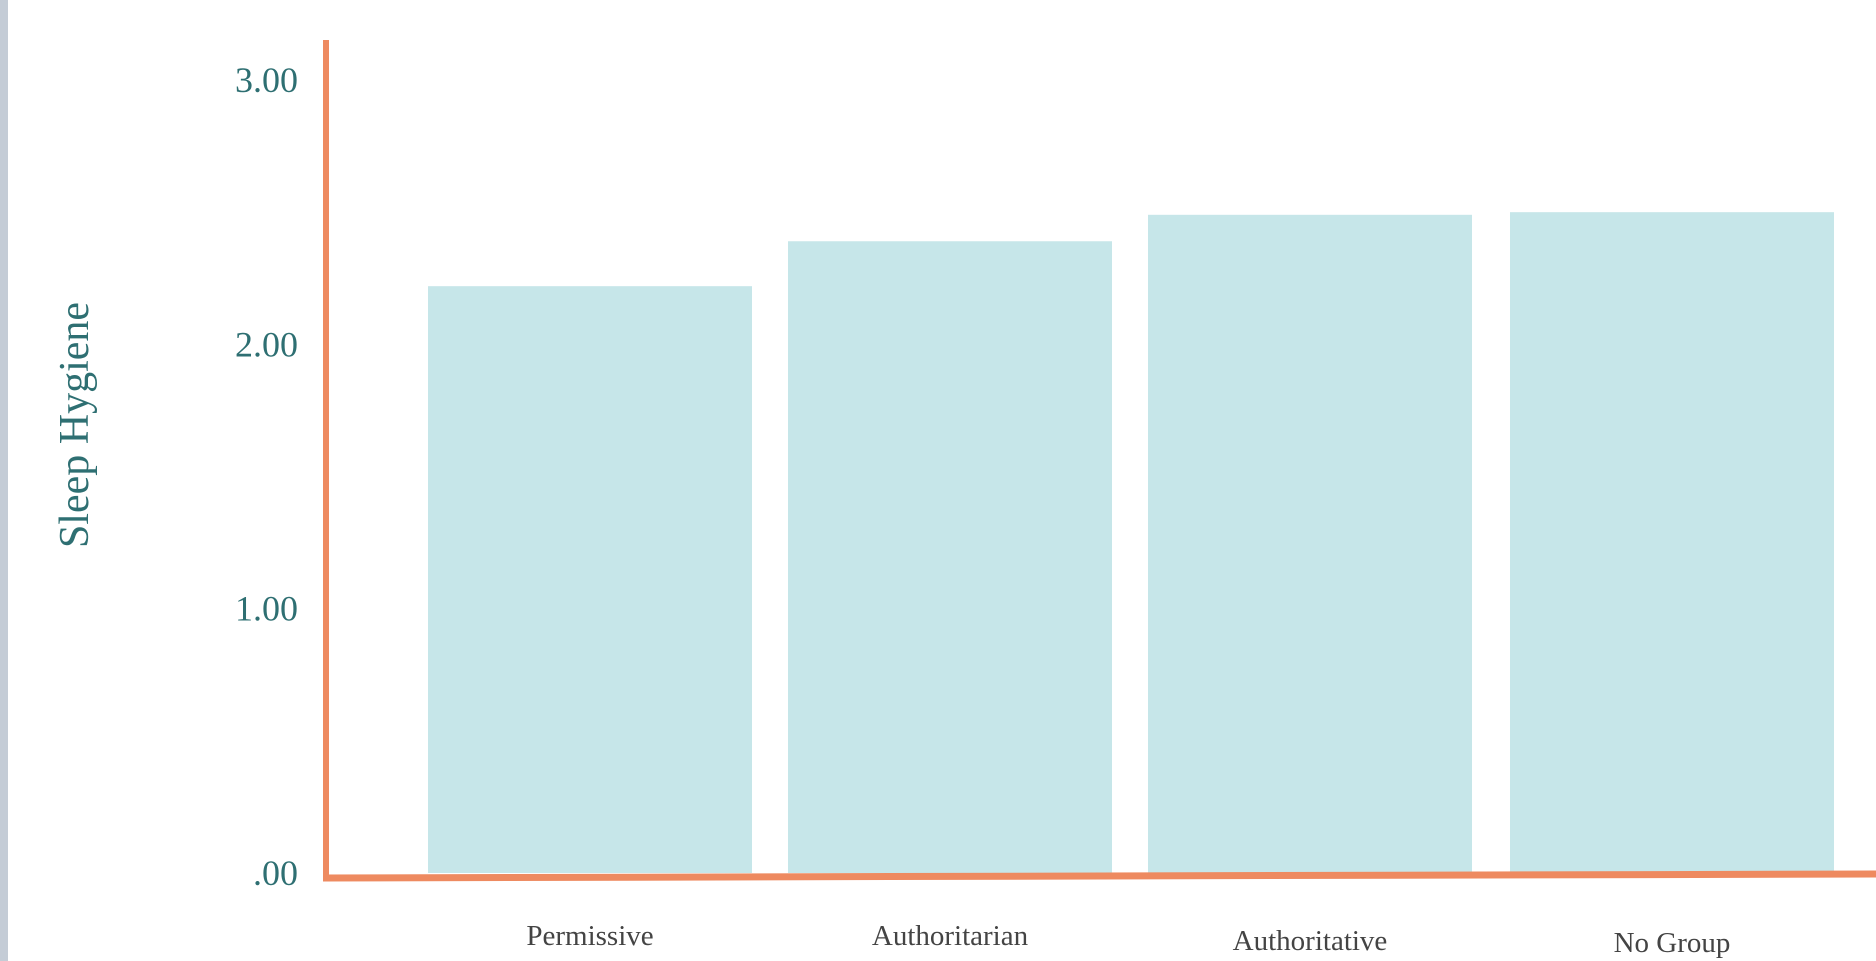 The height and width of the screenshot is (961, 1876). I want to click on y-tick-labels: .00 1.00 2.00 3.00, so click(266, 476).